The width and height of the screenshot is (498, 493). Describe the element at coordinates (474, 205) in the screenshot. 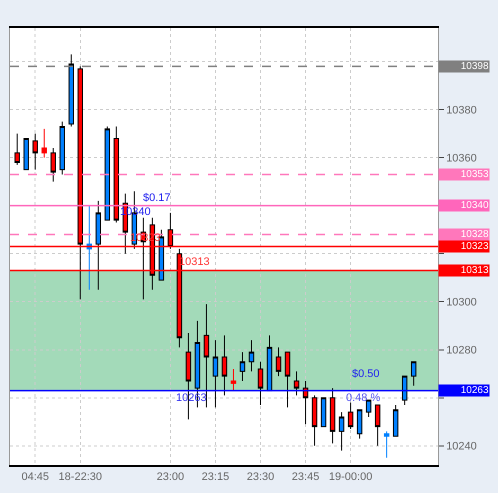

I see `ref-line-label: 10340` at that location.